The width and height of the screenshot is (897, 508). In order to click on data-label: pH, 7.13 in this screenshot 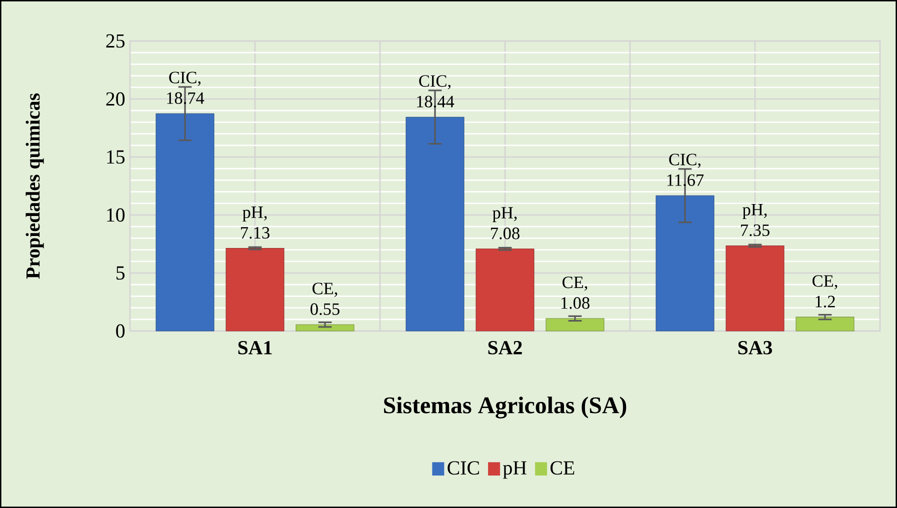, I will do `click(255, 222)`.